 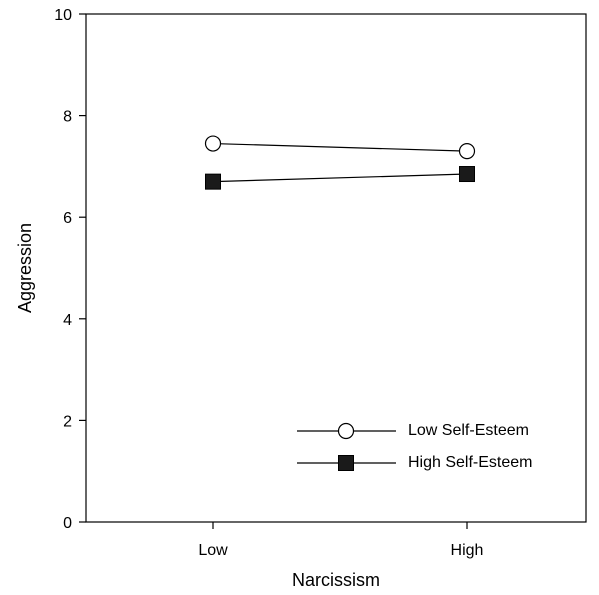 What do you see at coordinates (470, 462) in the screenshot?
I see `legend-label: High Self-Esteem` at bounding box center [470, 462].